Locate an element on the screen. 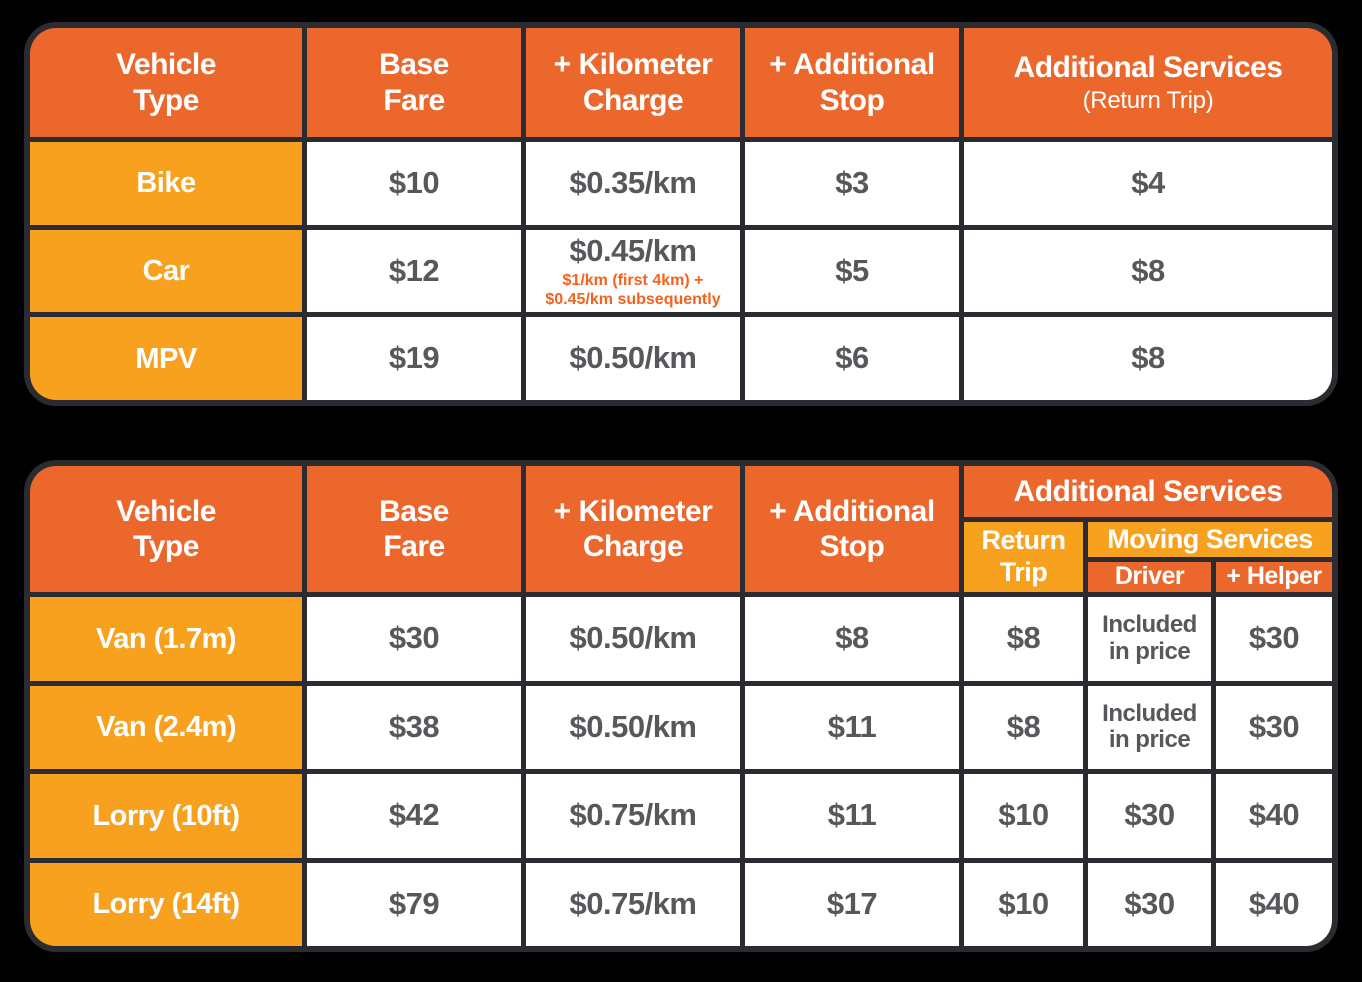 This screenshot has width=1362, height=982. cell-bike-additional-stop: $3 is located at coordinates (852, 183).